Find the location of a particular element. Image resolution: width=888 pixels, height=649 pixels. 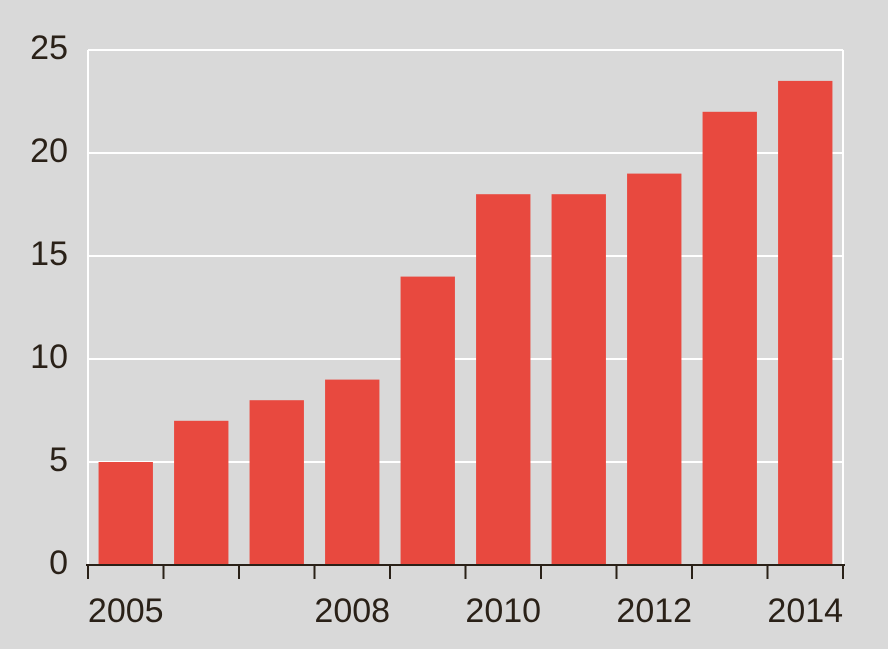

y-tick-label: 15 is located at coordinates (49, 254).